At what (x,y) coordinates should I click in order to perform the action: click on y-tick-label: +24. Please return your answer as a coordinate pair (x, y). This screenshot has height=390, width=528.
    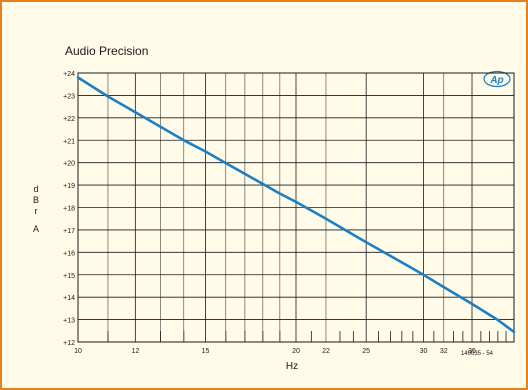
    Looking at the image, I should click on (69, 74).